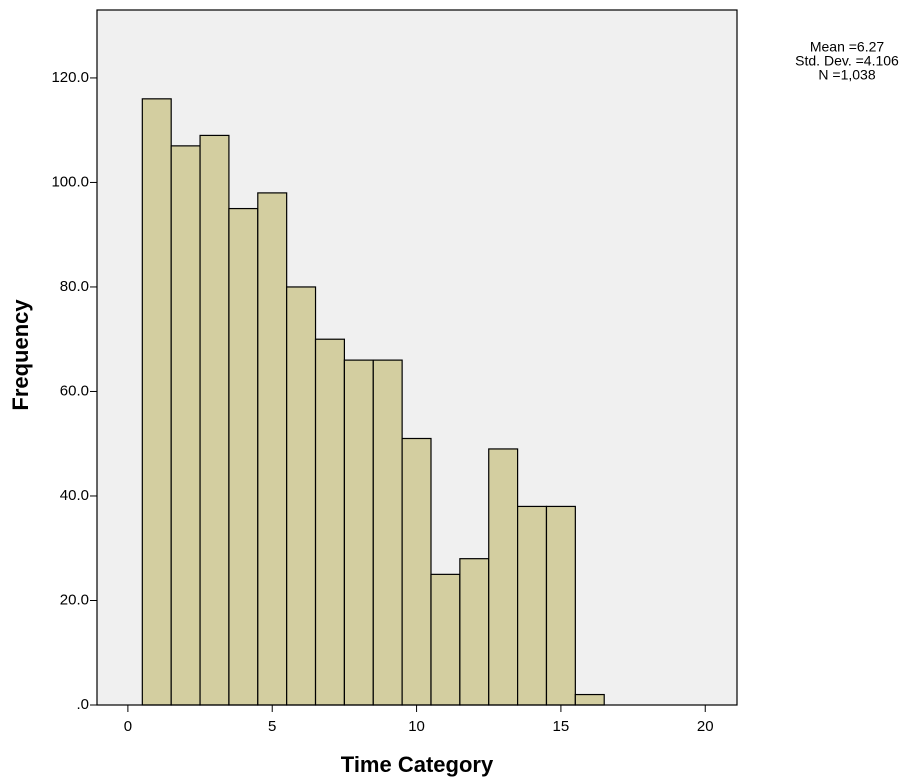 This screenshot has width=923, height=780. Describe the element at coordinates (847, 47) in the screenshot. I see `stat-annotation: Mean =6.27` at that location.